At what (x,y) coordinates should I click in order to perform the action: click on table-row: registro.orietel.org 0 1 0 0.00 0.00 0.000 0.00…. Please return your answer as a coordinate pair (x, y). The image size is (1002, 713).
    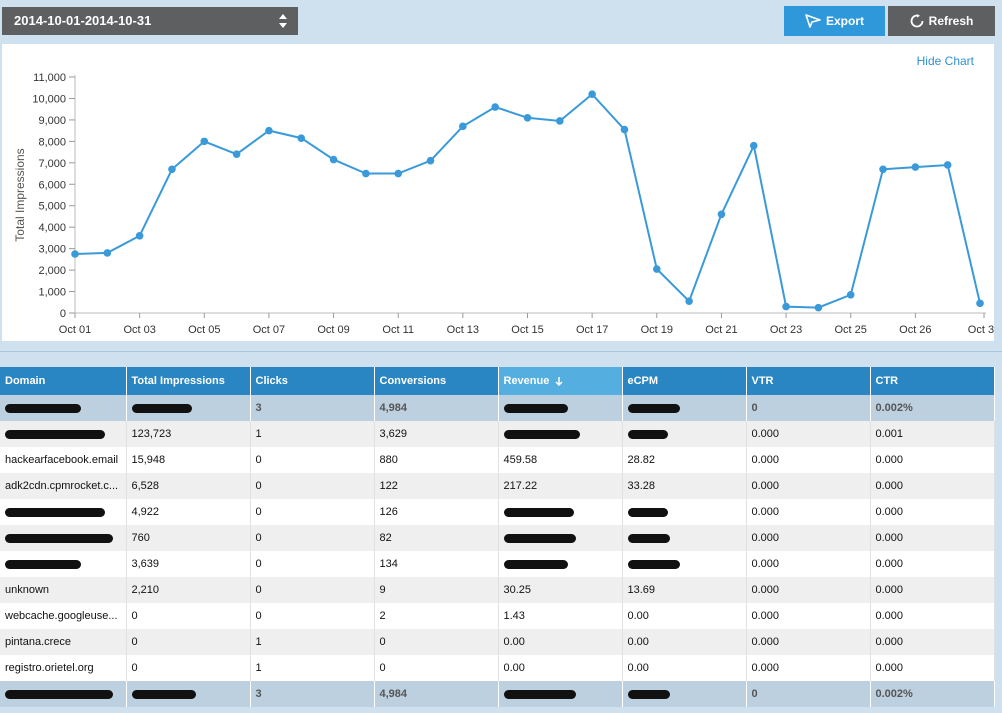
    Looking at the image, I should click on (497, 668).